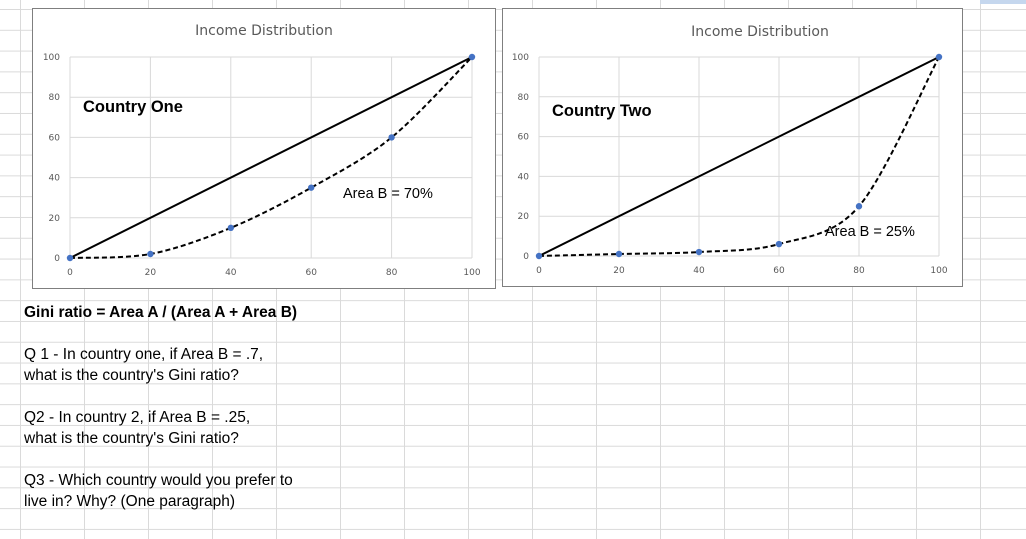  I want to click on question-1-line-1: Q 1 - In country one, if Area B = .7,, so click(144, 354).